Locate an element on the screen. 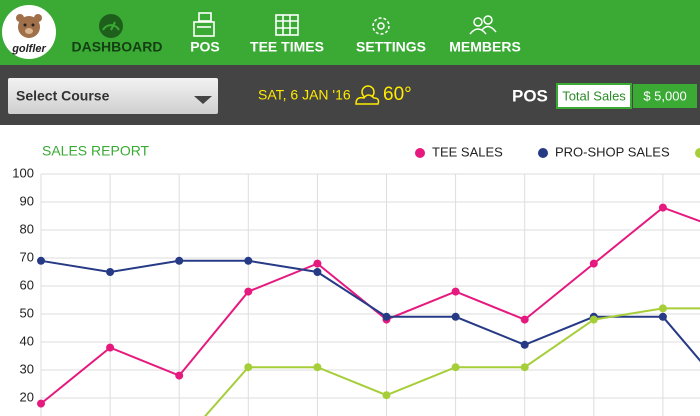 Image resolution: width=700 pixels, height=416 pixels. course-select: Select Course is located at coordinates (113, 96).